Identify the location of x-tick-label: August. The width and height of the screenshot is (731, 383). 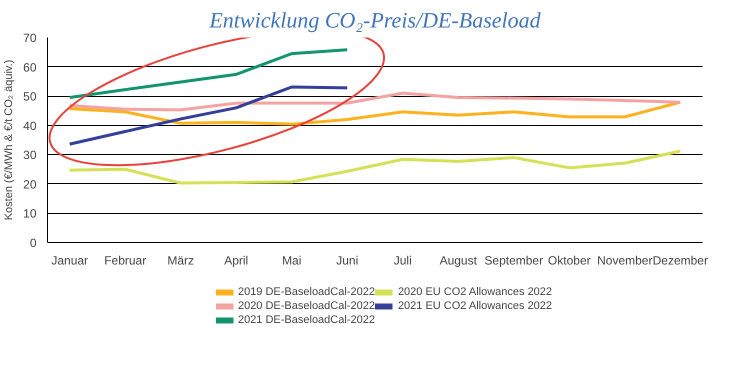
(459, 261).